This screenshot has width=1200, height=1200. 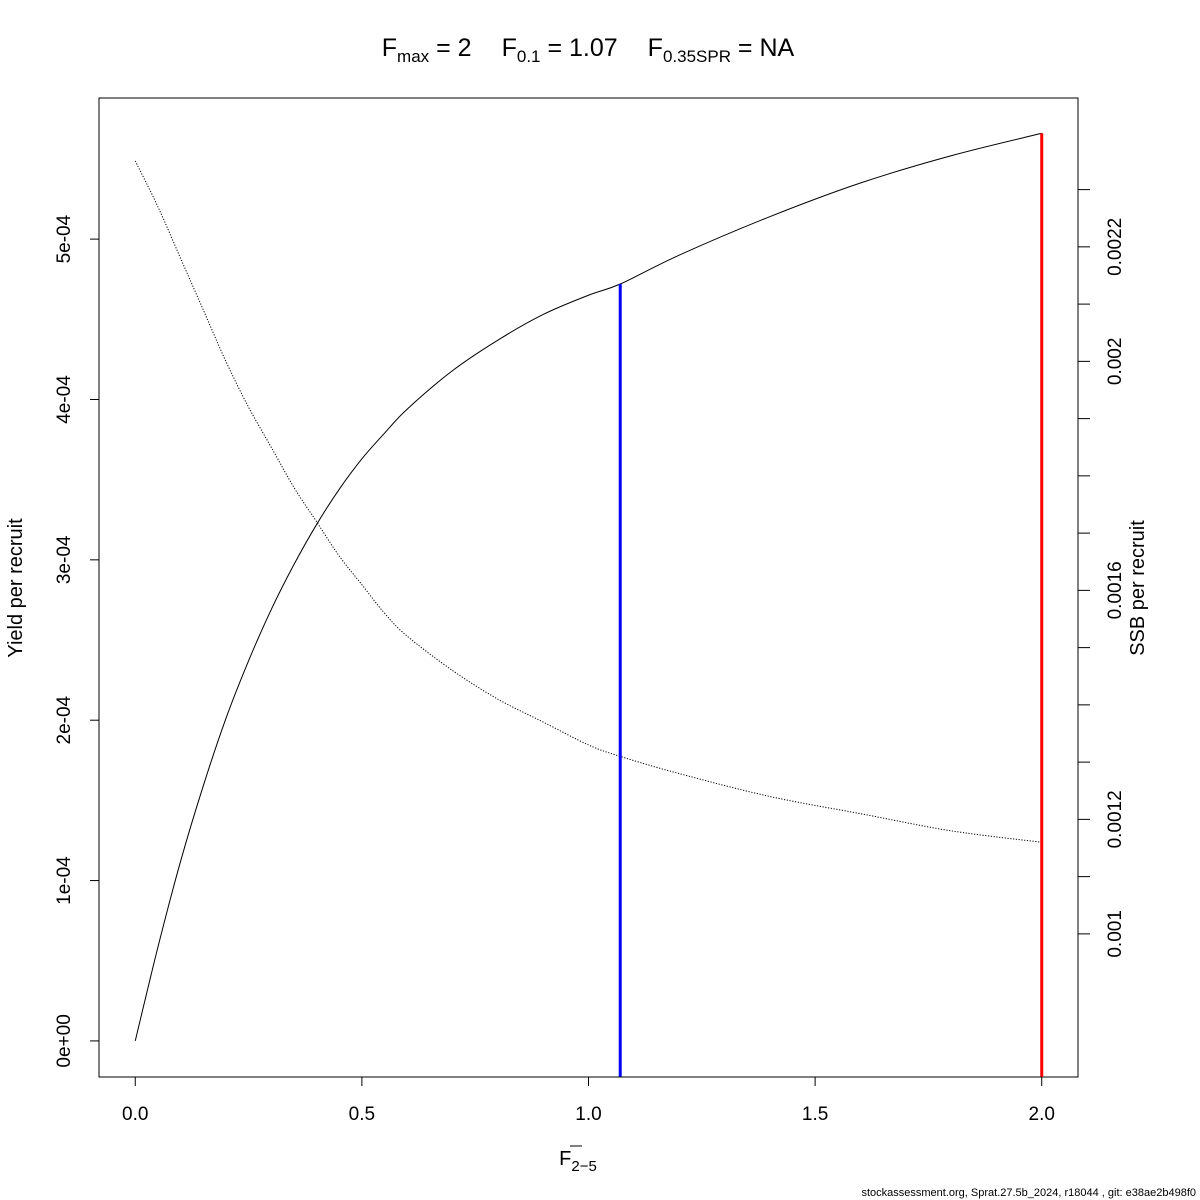 What do you see at coordinates (64, 559) in the screenshot?
I see `y-tick-label: 3e-04` at bounding box center [64, 559].